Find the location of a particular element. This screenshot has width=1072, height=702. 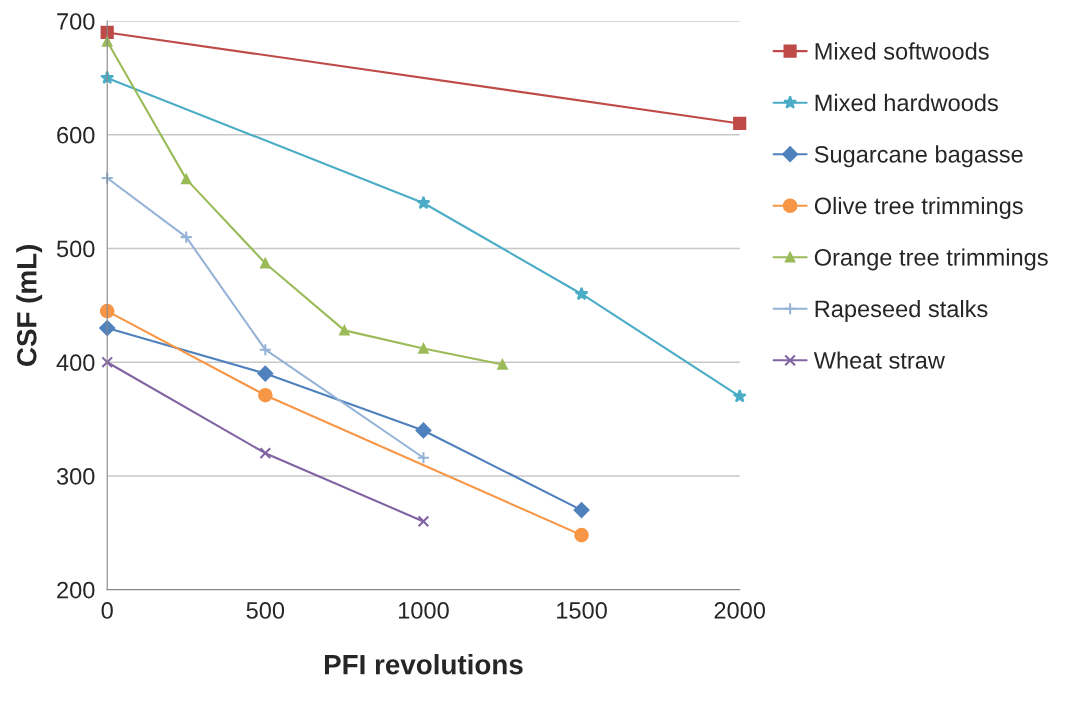

legend-label: Sugarcane bagasse is located at coordinates (918, 156).